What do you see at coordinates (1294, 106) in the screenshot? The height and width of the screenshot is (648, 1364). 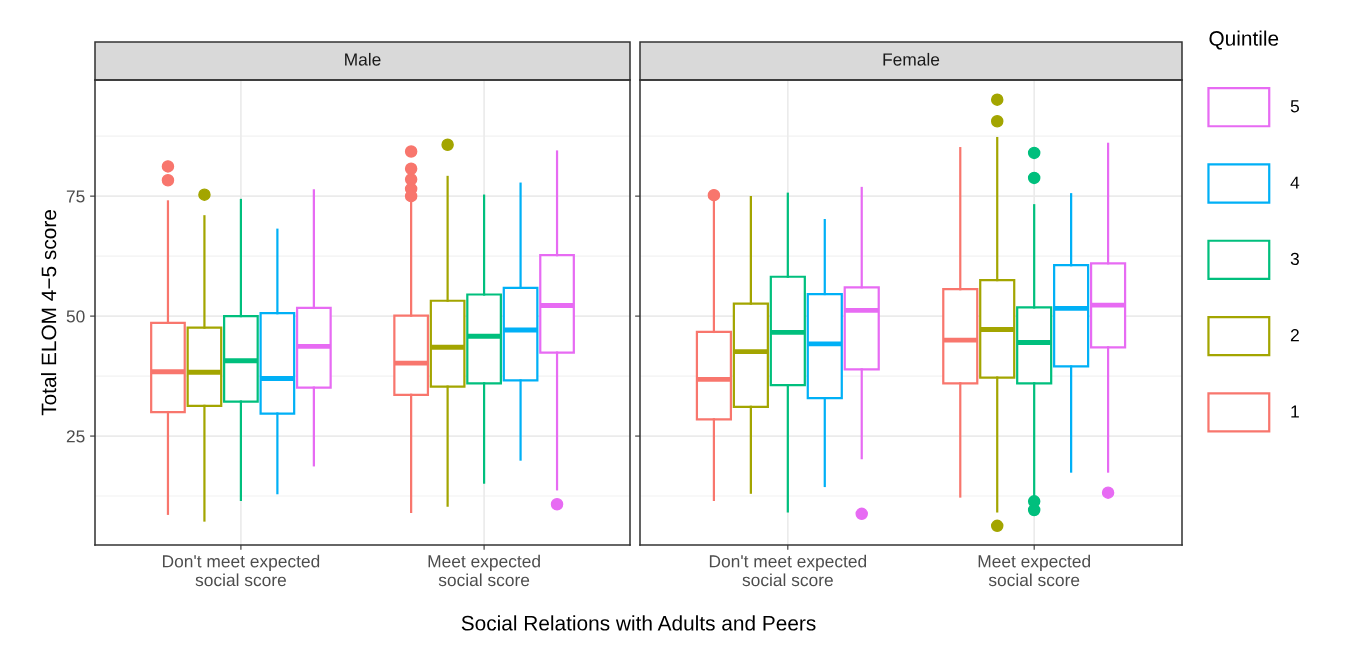 I see `legend-label: 5` at bounding box center [1294, 106].